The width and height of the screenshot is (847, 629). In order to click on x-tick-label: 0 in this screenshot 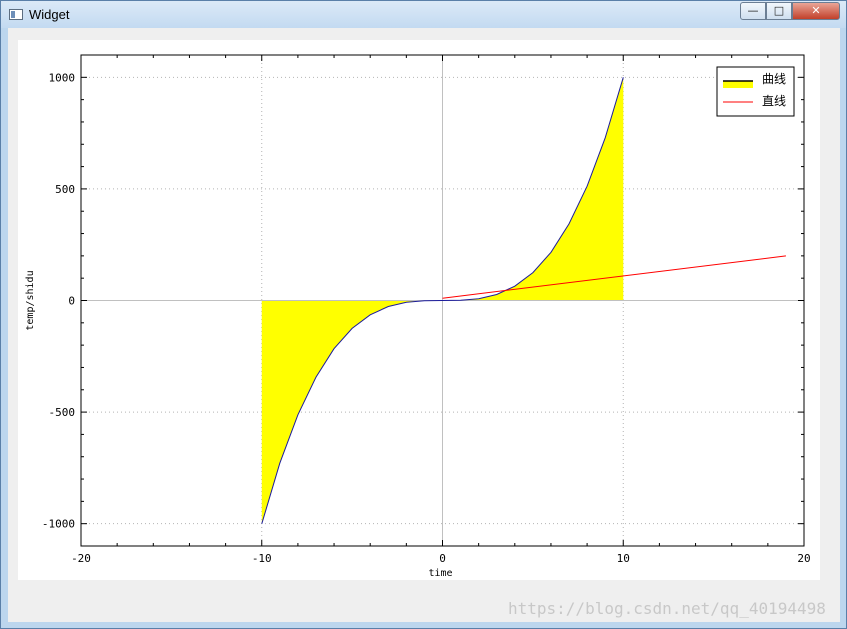, I will do `click(442, 558)`.